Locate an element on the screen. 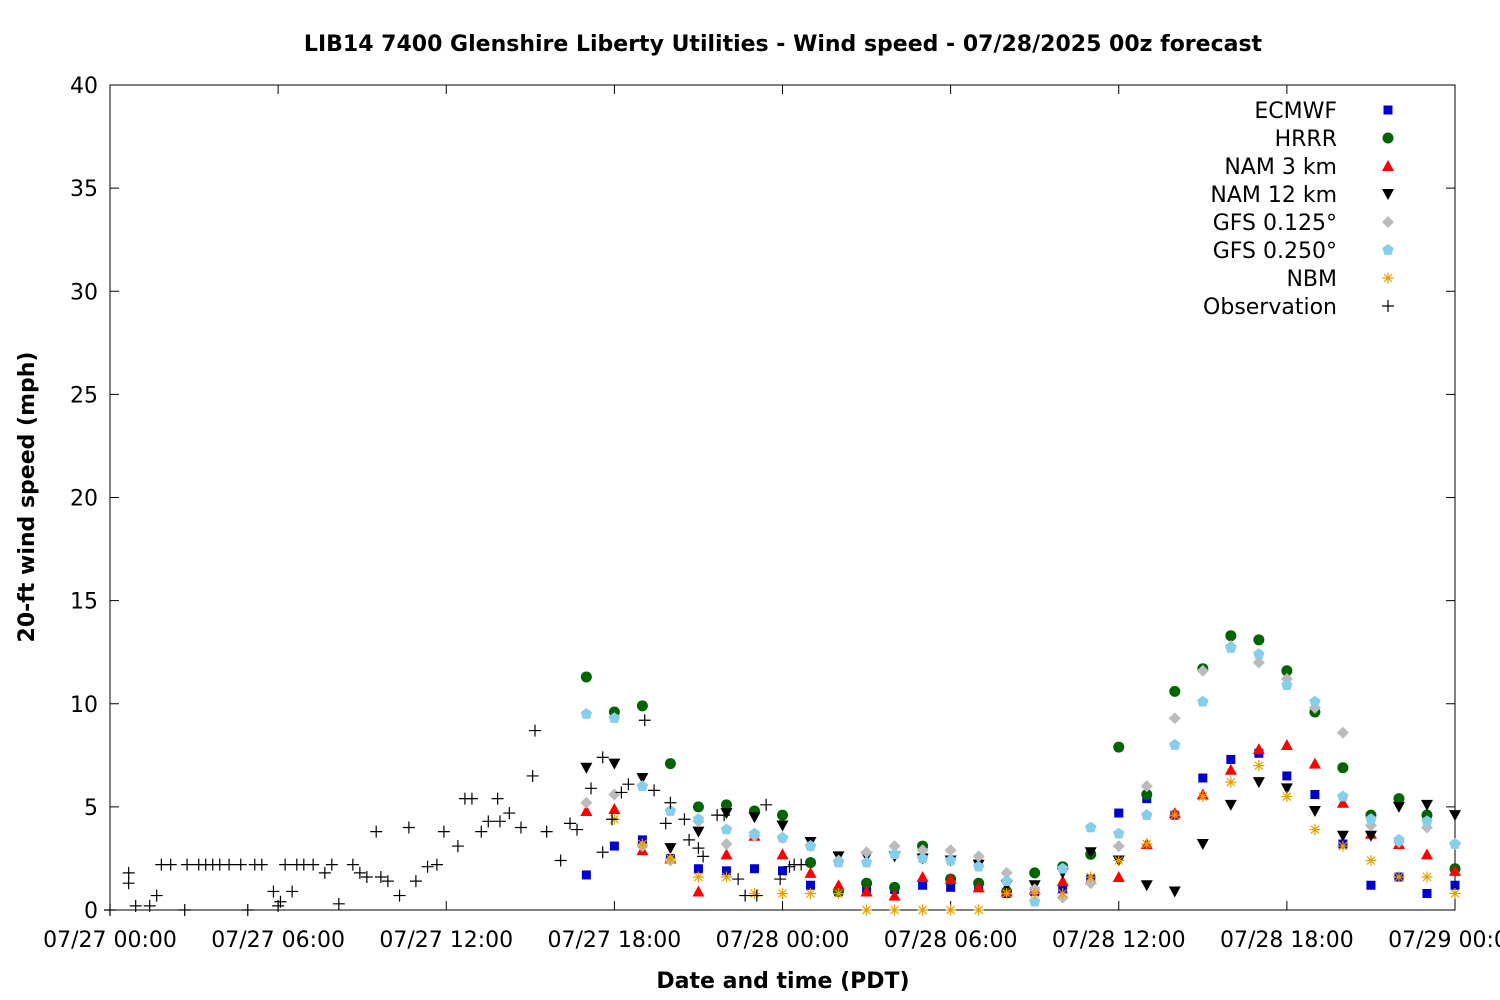  legend-marker-observation is located at coordinates (1388, 306).